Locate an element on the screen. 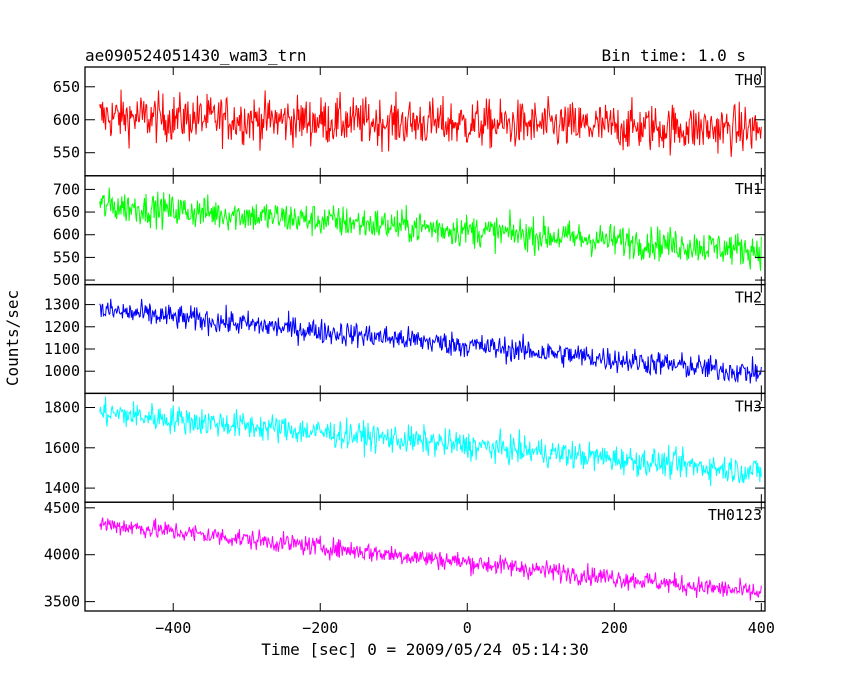 The image size is (850, 680). panel-name-label: TH1 is located at coordinates (748, 189).